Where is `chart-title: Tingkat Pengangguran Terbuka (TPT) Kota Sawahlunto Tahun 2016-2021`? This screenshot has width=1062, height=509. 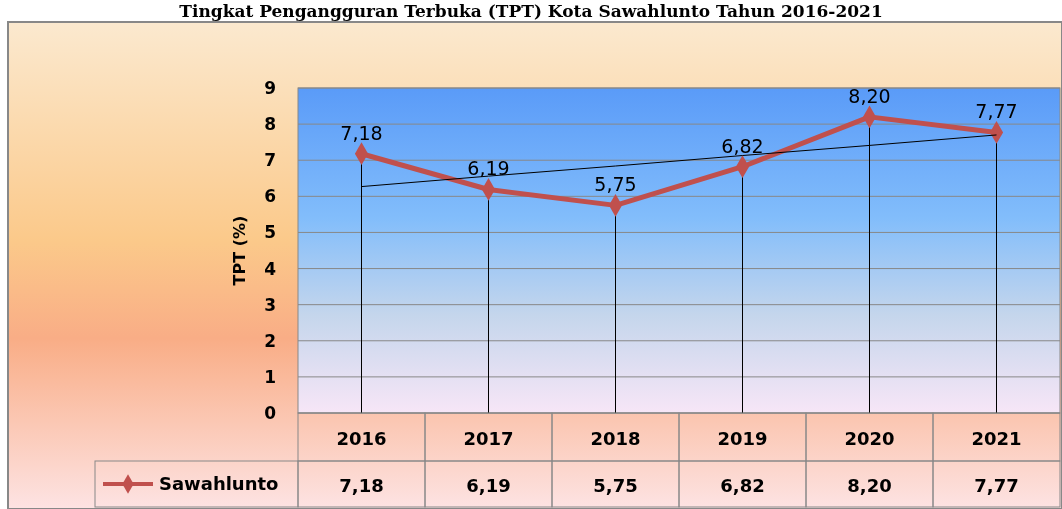
chart-title: Tingkat Pengangguran Terbuka (TPT) Kota Sawahlunto Tahun 2016-2021 is located at coordinates (531, 11).